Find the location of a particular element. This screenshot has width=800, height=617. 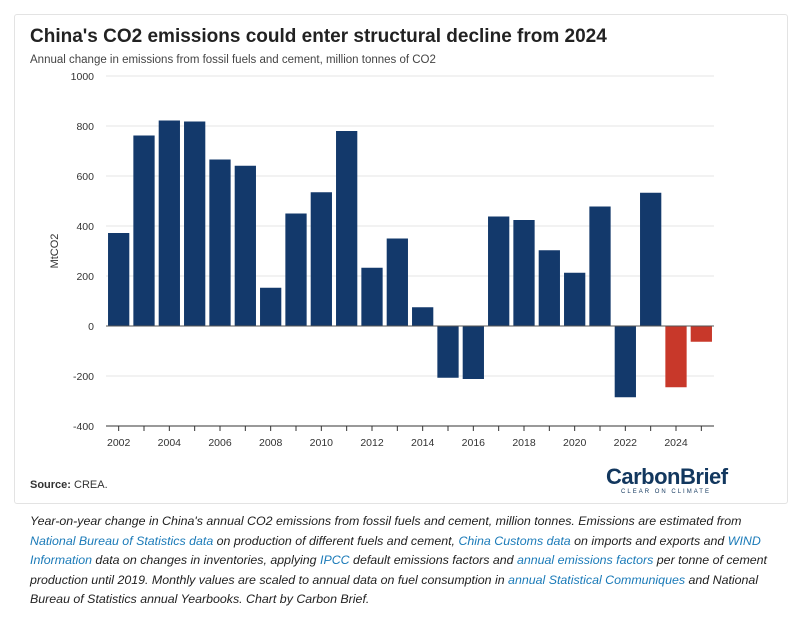

bar-2016 is located at coordinates (473, 352).